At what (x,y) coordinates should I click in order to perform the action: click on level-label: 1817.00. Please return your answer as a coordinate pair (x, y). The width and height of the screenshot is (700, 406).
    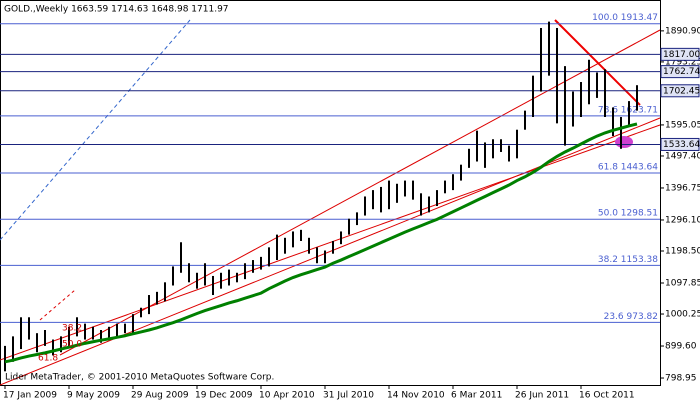
    Looking at the image, I should click on (681, 55).